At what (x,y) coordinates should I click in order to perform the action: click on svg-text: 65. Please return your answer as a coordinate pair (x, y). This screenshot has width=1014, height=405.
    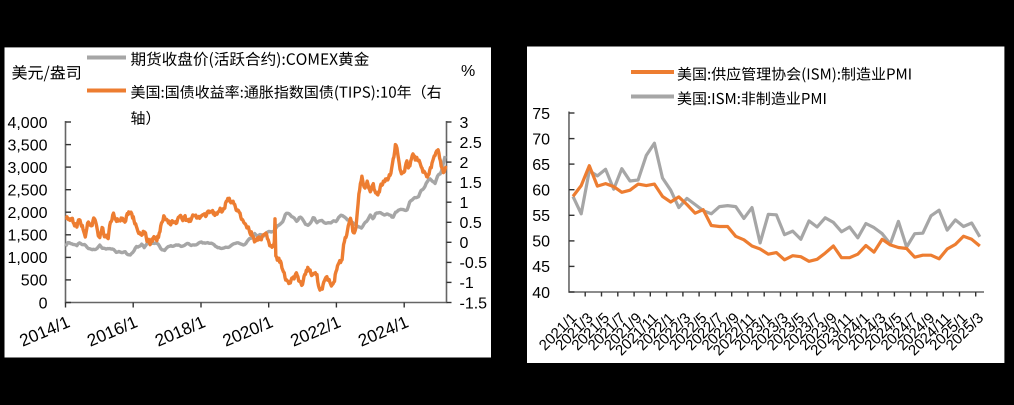
    Looking at the image, I should click on (541, 165).